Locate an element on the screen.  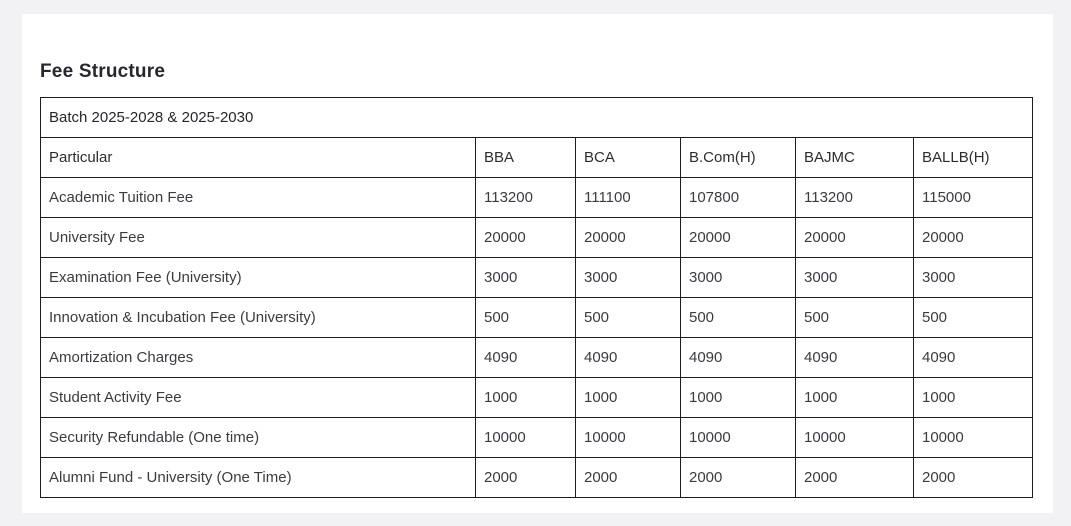
fee-value-cell: 111100 is located at coordinates (628, 197).